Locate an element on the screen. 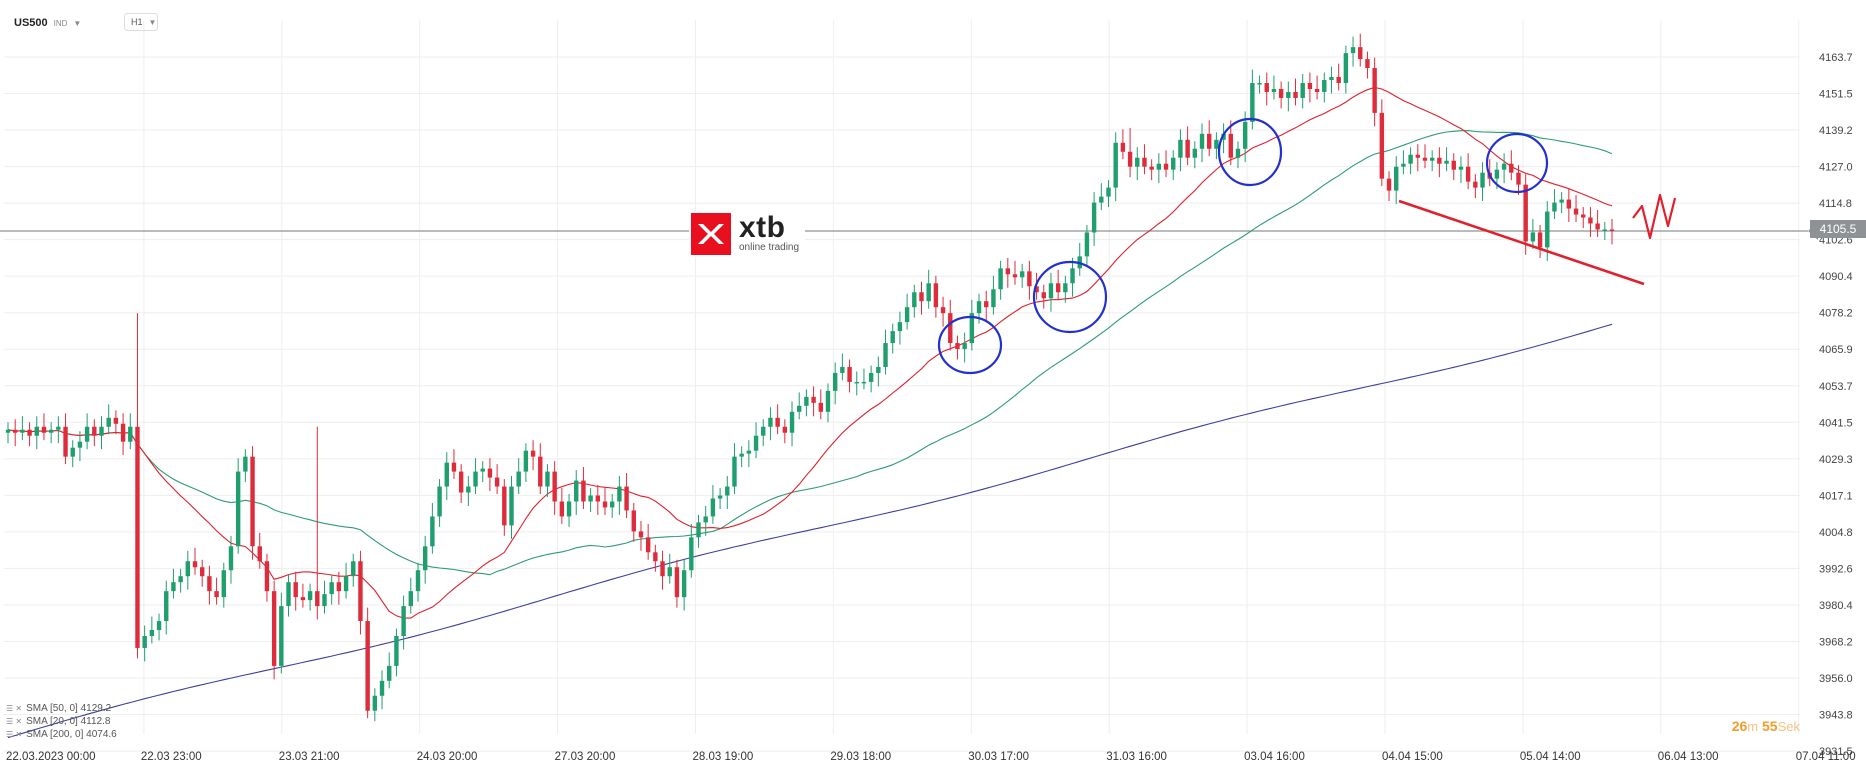  countdown-minutes-unit: m is located at coordinates (1753, 726).